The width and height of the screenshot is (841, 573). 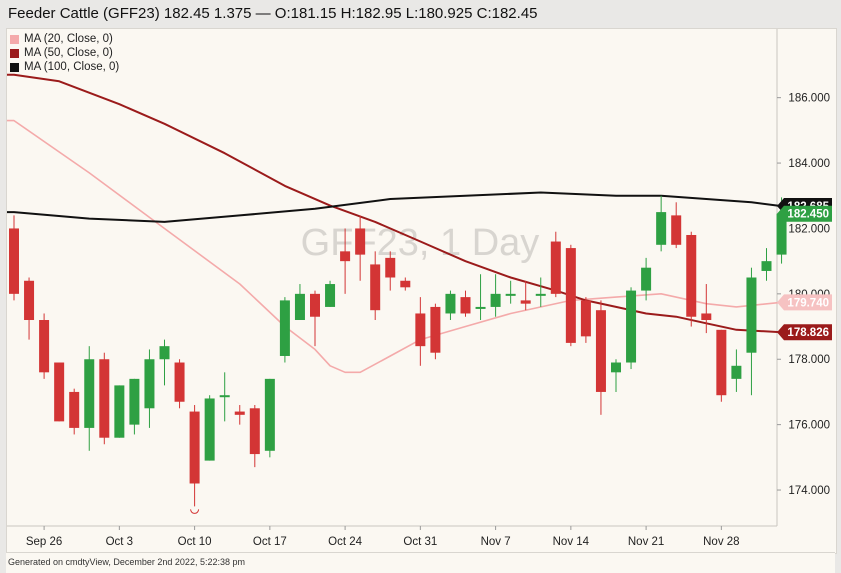 I want to click on legend-item-ma50: MA (50, Close, 0), so click(x=64, y=53).